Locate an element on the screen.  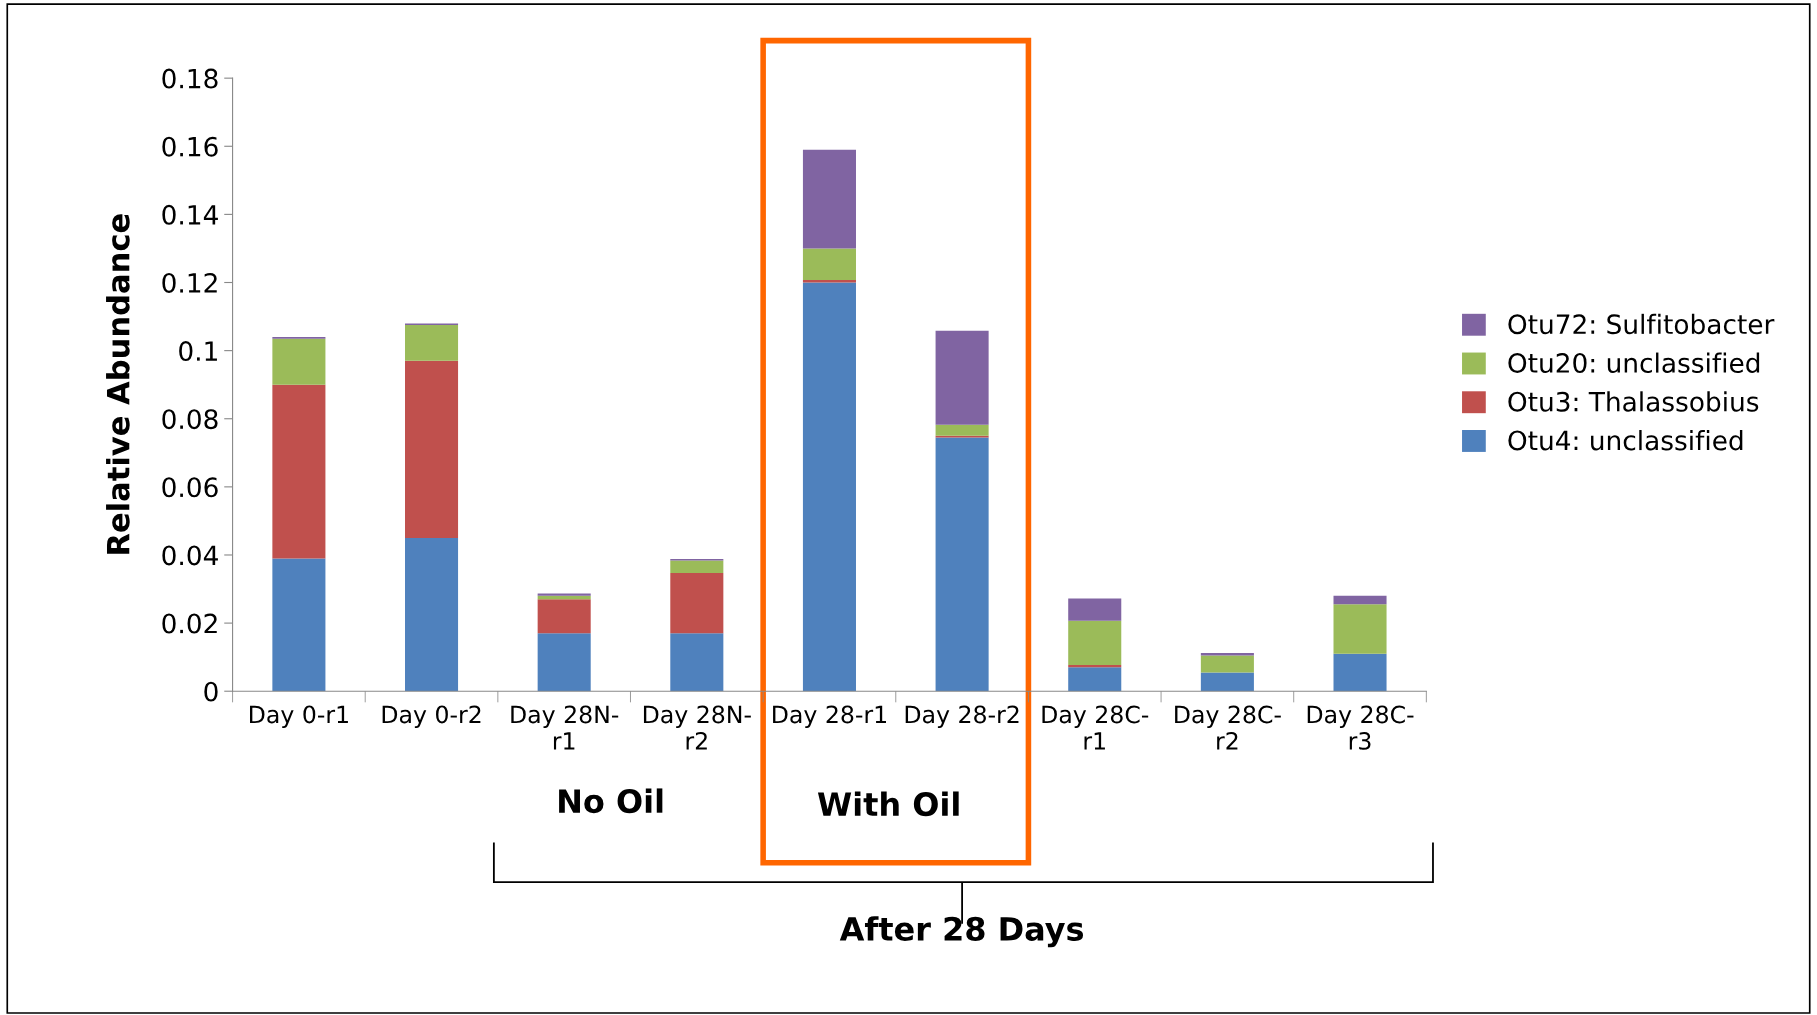
y-tick-label: 0.18 is located at coordinates (190, 78).